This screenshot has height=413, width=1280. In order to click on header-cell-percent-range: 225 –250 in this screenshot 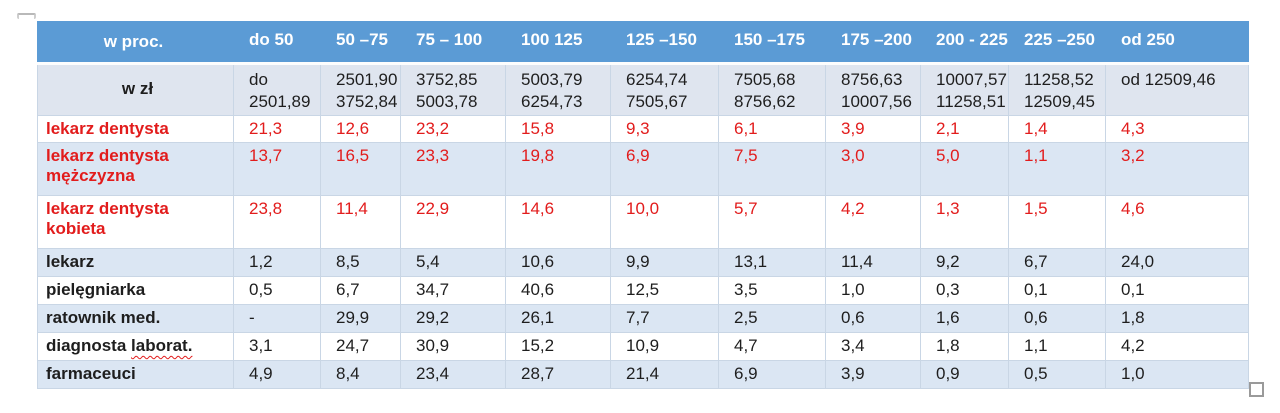, I will do `click(1057, 43)`.